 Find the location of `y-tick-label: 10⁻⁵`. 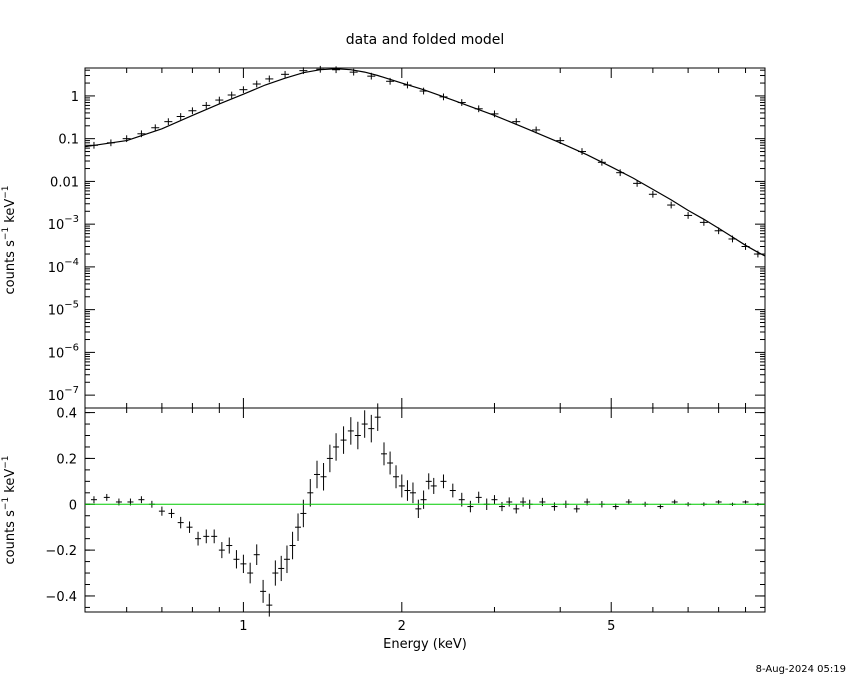

y-tick-label: 10⁻⁵ is located at coordinates (63, 309).